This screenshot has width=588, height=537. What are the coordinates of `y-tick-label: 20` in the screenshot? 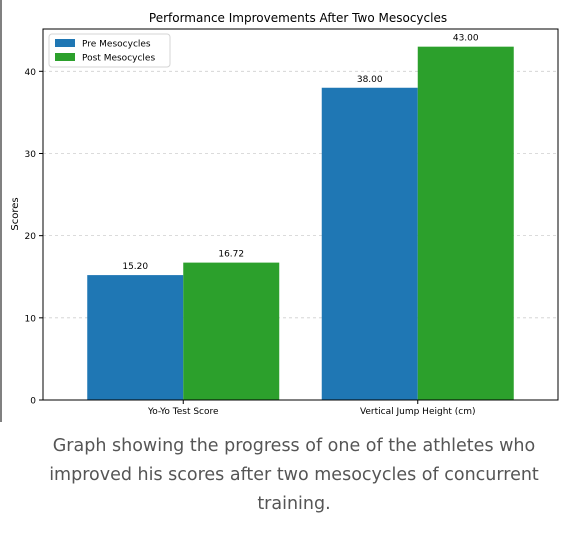 It's located at (31, 237).